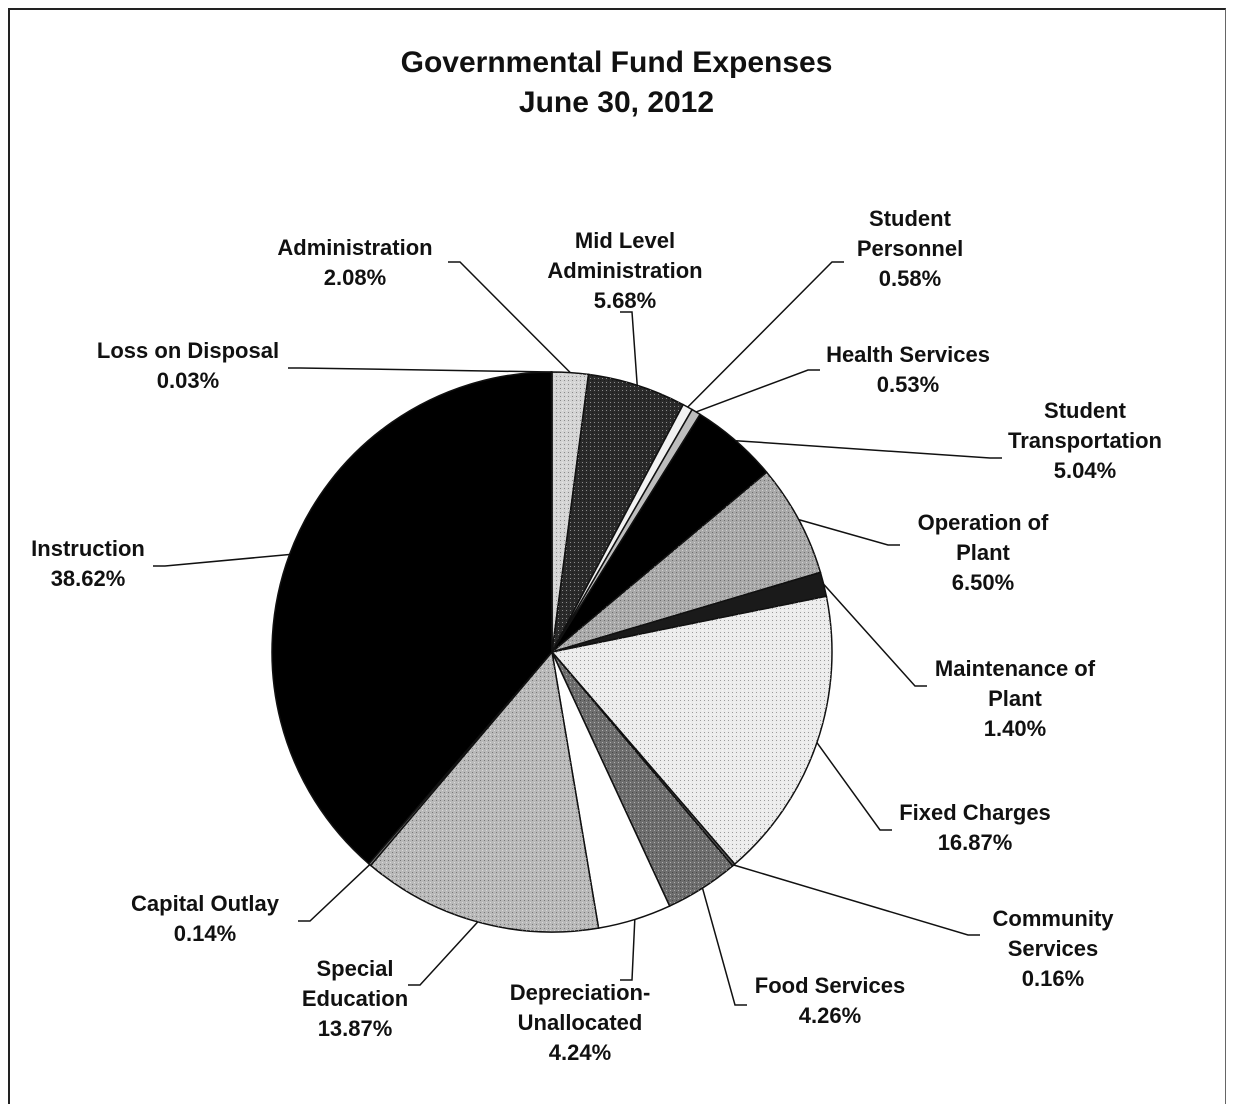 Image resolution: width=1233 pixels, height=1104 pixels. I want to click on slice-label: Operation of Plant 6.50%, so click(983, 552).